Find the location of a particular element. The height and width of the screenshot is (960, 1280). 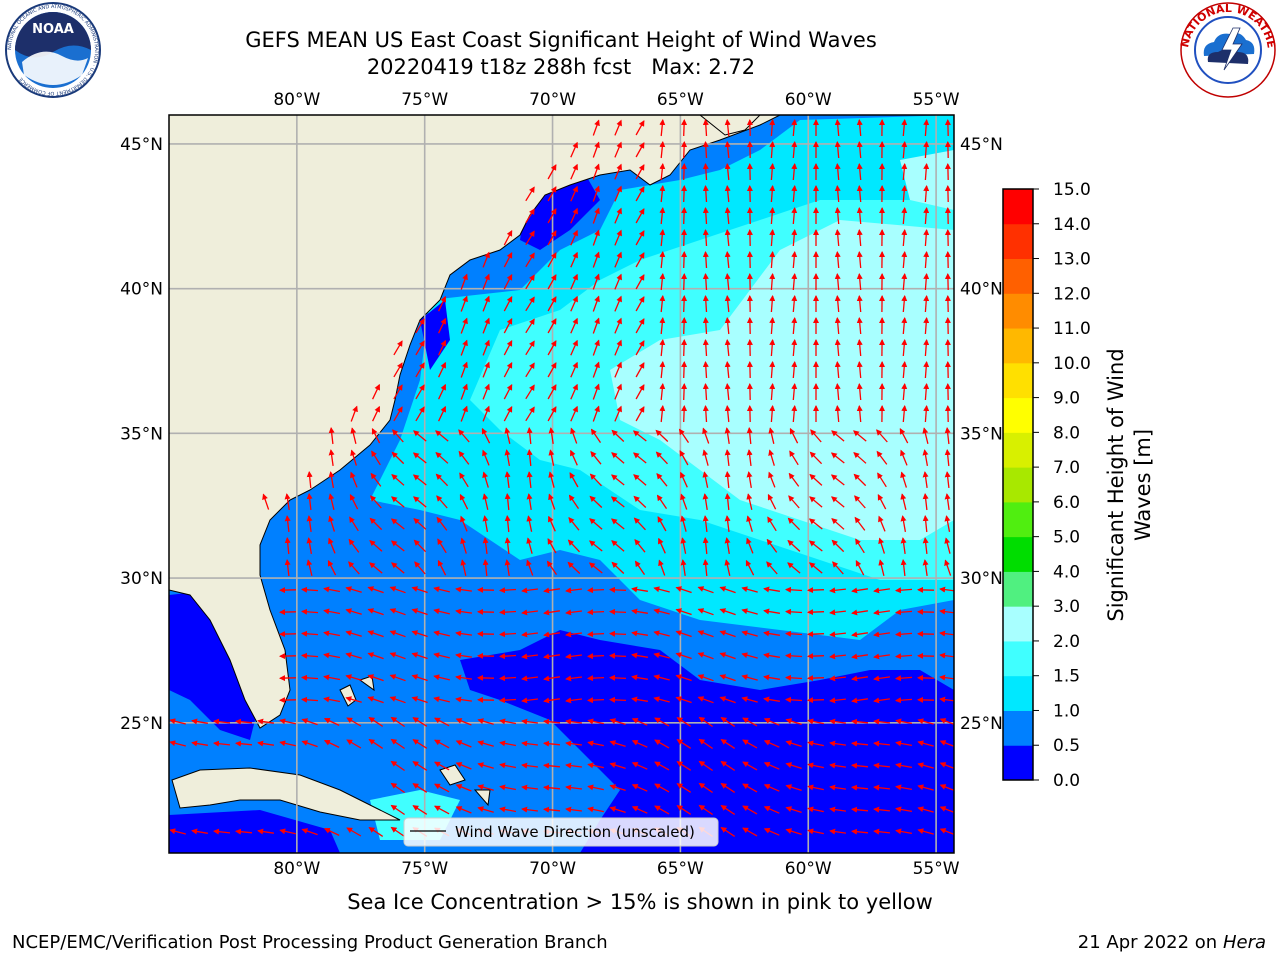

lon-tick-label: 75°W is located at coordinates (424, 100).